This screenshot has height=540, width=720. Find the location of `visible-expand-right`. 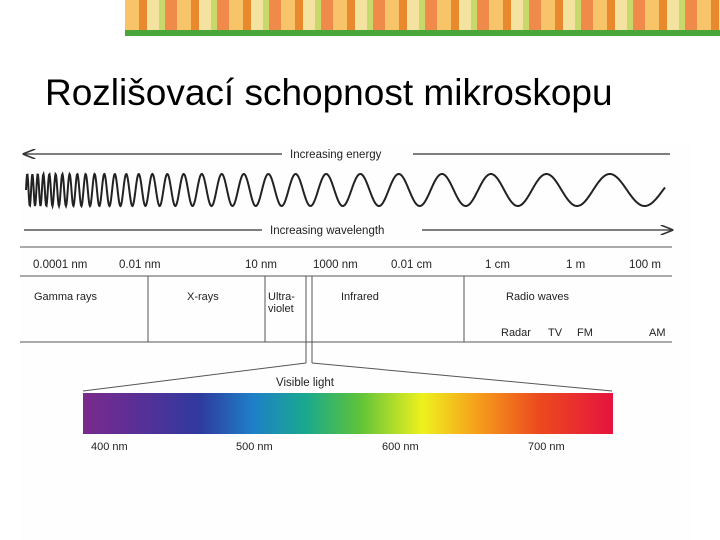

visible-expand-right is located at coordinates (462, 377).